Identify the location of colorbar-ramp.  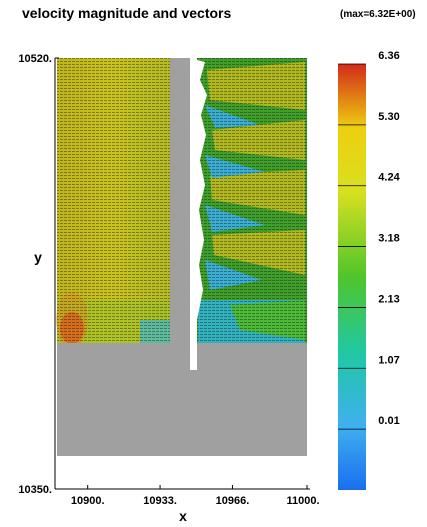
(352, 277).